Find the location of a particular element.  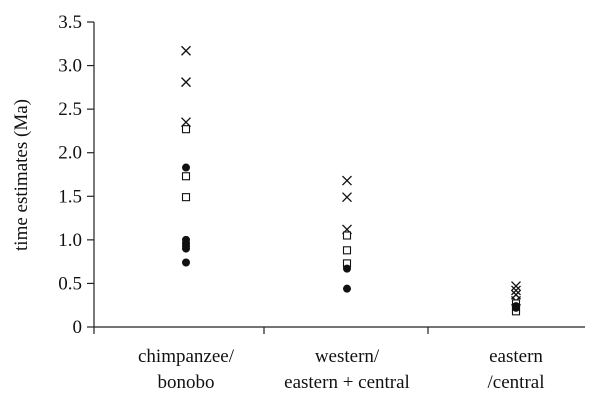

y-tick-label: 3.0 is located at coordinates (70, 66).